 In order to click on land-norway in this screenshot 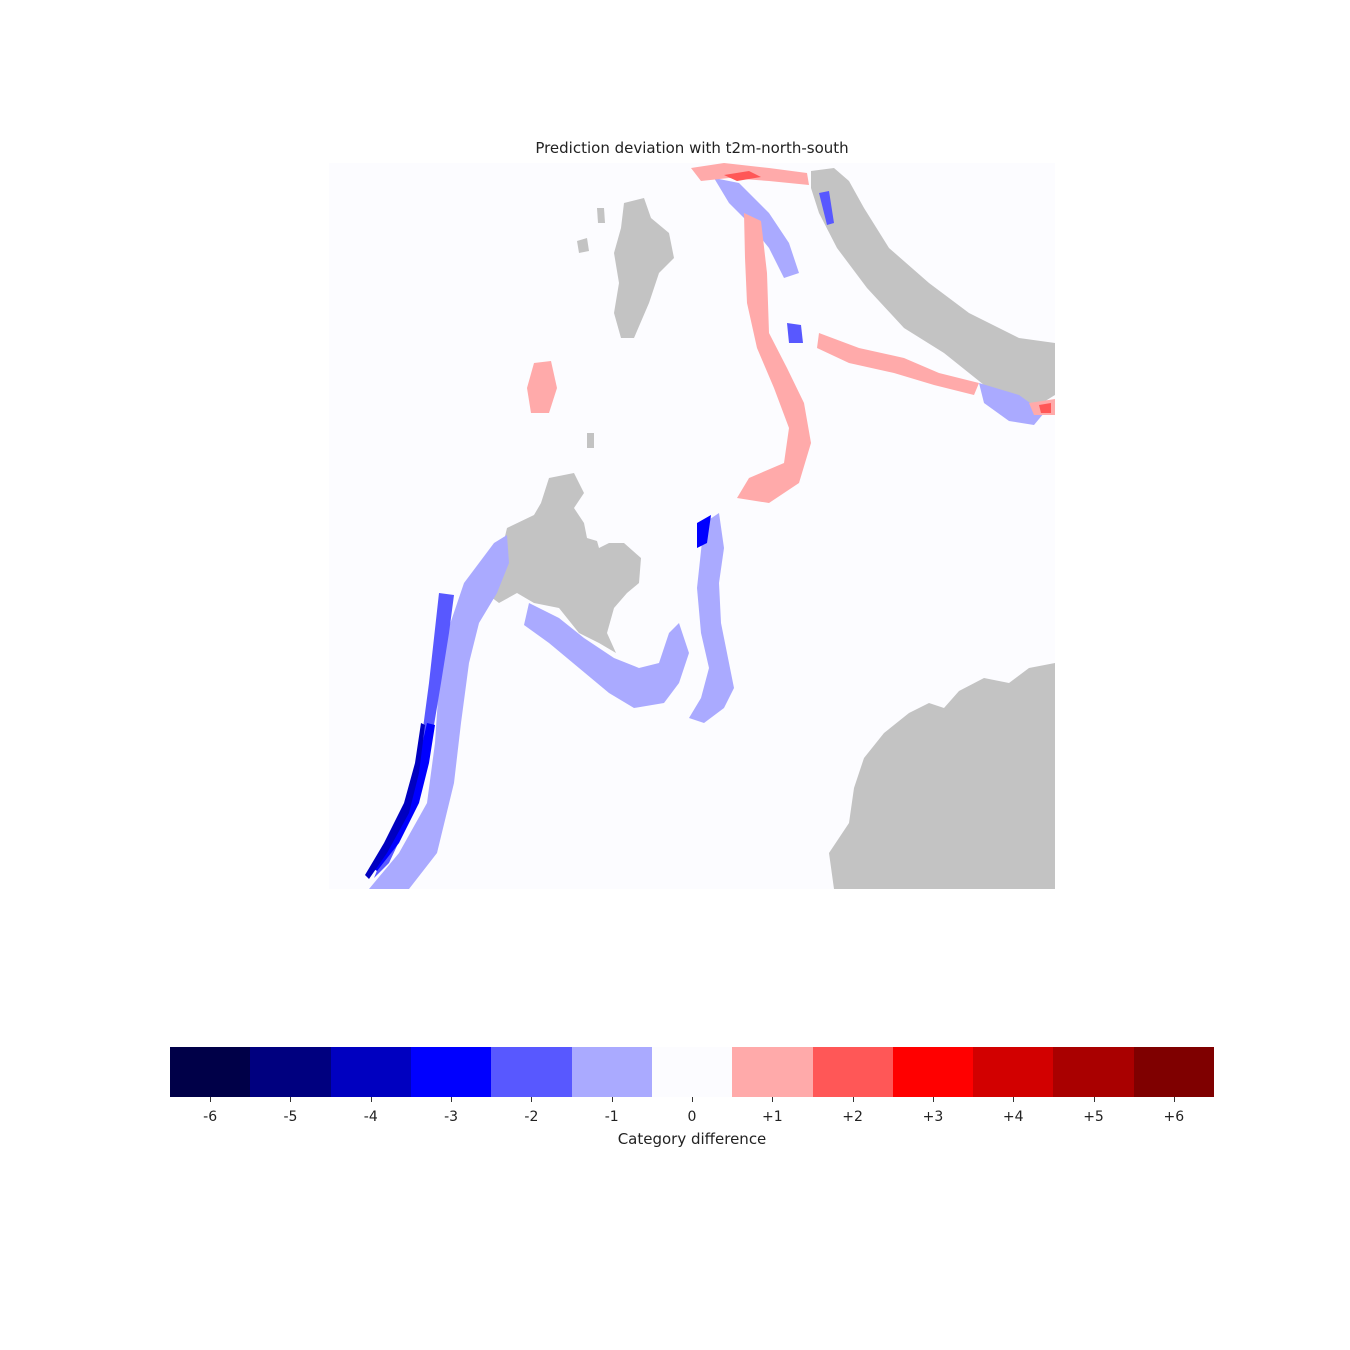, I will do `click(942, 776)`.